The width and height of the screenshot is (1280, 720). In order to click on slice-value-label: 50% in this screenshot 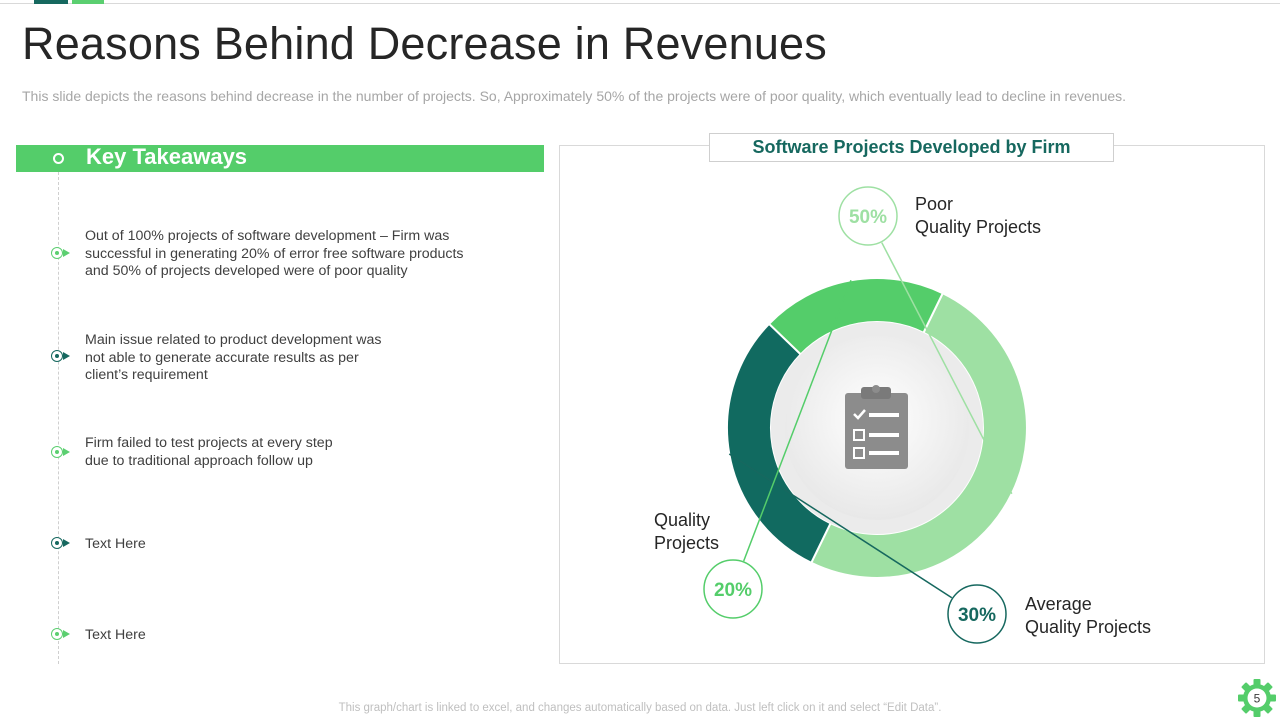, I will do `click(868, 217)`.